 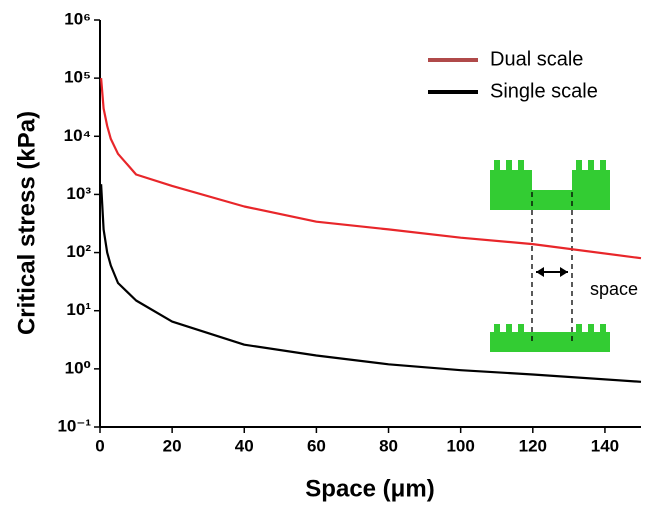 What do you see at coordinates (244, 445) in the screenshot?
I see `x-tick-label: 40` at bounding box center [244, 445].